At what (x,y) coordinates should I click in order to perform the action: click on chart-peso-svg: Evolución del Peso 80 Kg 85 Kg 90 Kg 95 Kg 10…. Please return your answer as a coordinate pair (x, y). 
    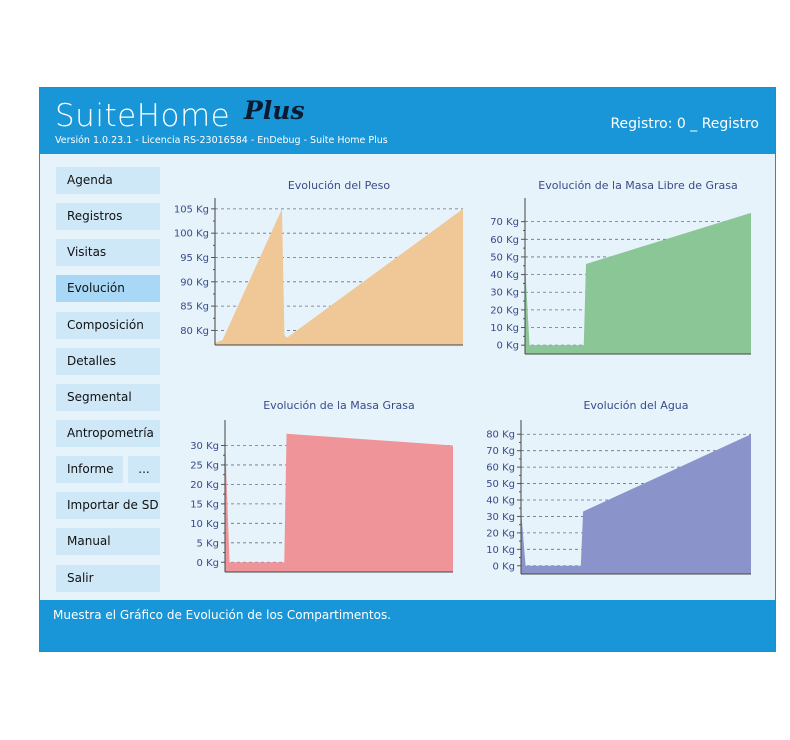
    Looking at the image, I should click on (318, 262).